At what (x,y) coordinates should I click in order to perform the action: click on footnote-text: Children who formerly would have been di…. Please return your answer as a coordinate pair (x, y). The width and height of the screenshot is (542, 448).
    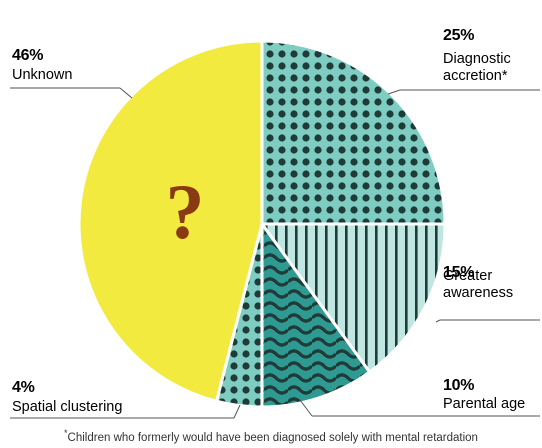
    Looking at the image, I should click on (272, 437).